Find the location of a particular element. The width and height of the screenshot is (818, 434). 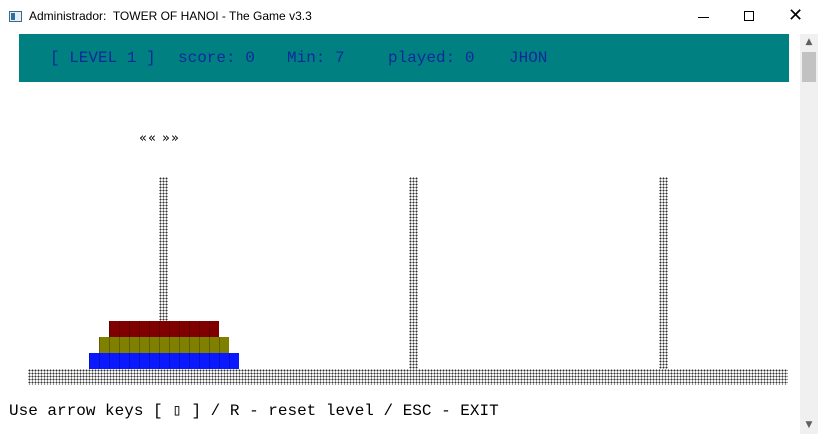

close-button: ✕ is located at coordinates (795, 17).